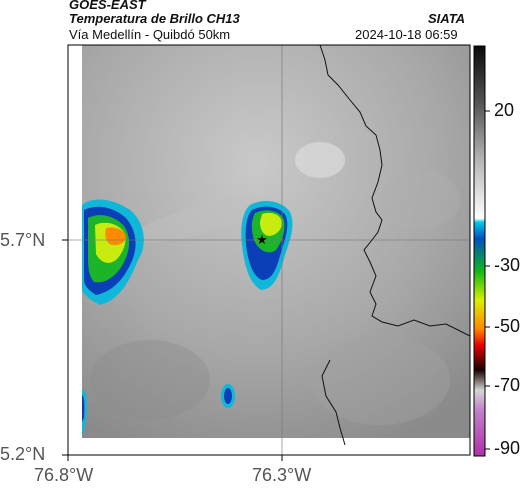 This screenshot has width=526, height=491. I want to click on y-tick-label: 5.7°N, so click(23, 240).